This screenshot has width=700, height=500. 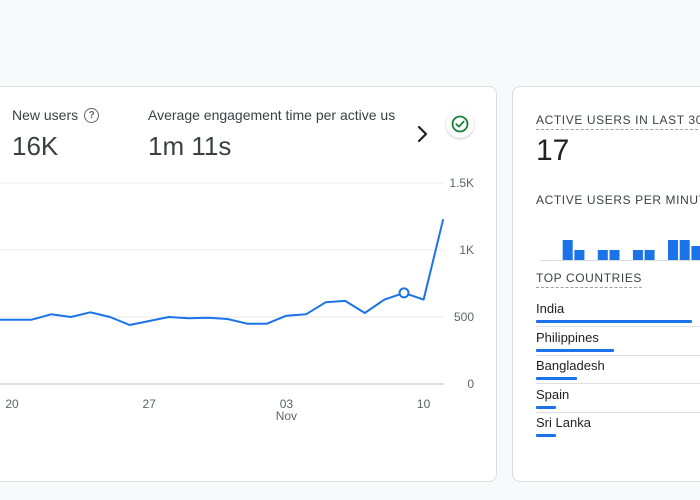 I want to click on country-row: India, so click(x=618, y=314).